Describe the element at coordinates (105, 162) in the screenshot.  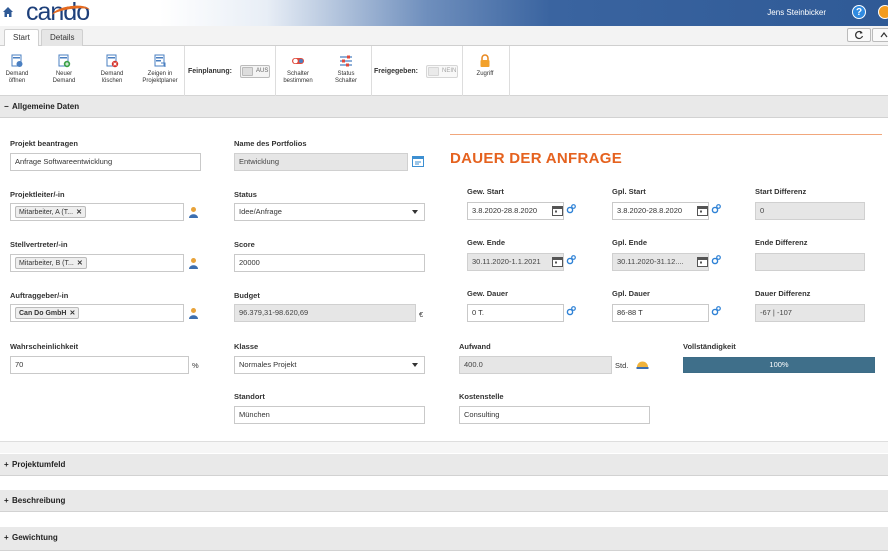
I see `projekt-beantragen-input: Anfrage Softwareentwicklung` at that location.